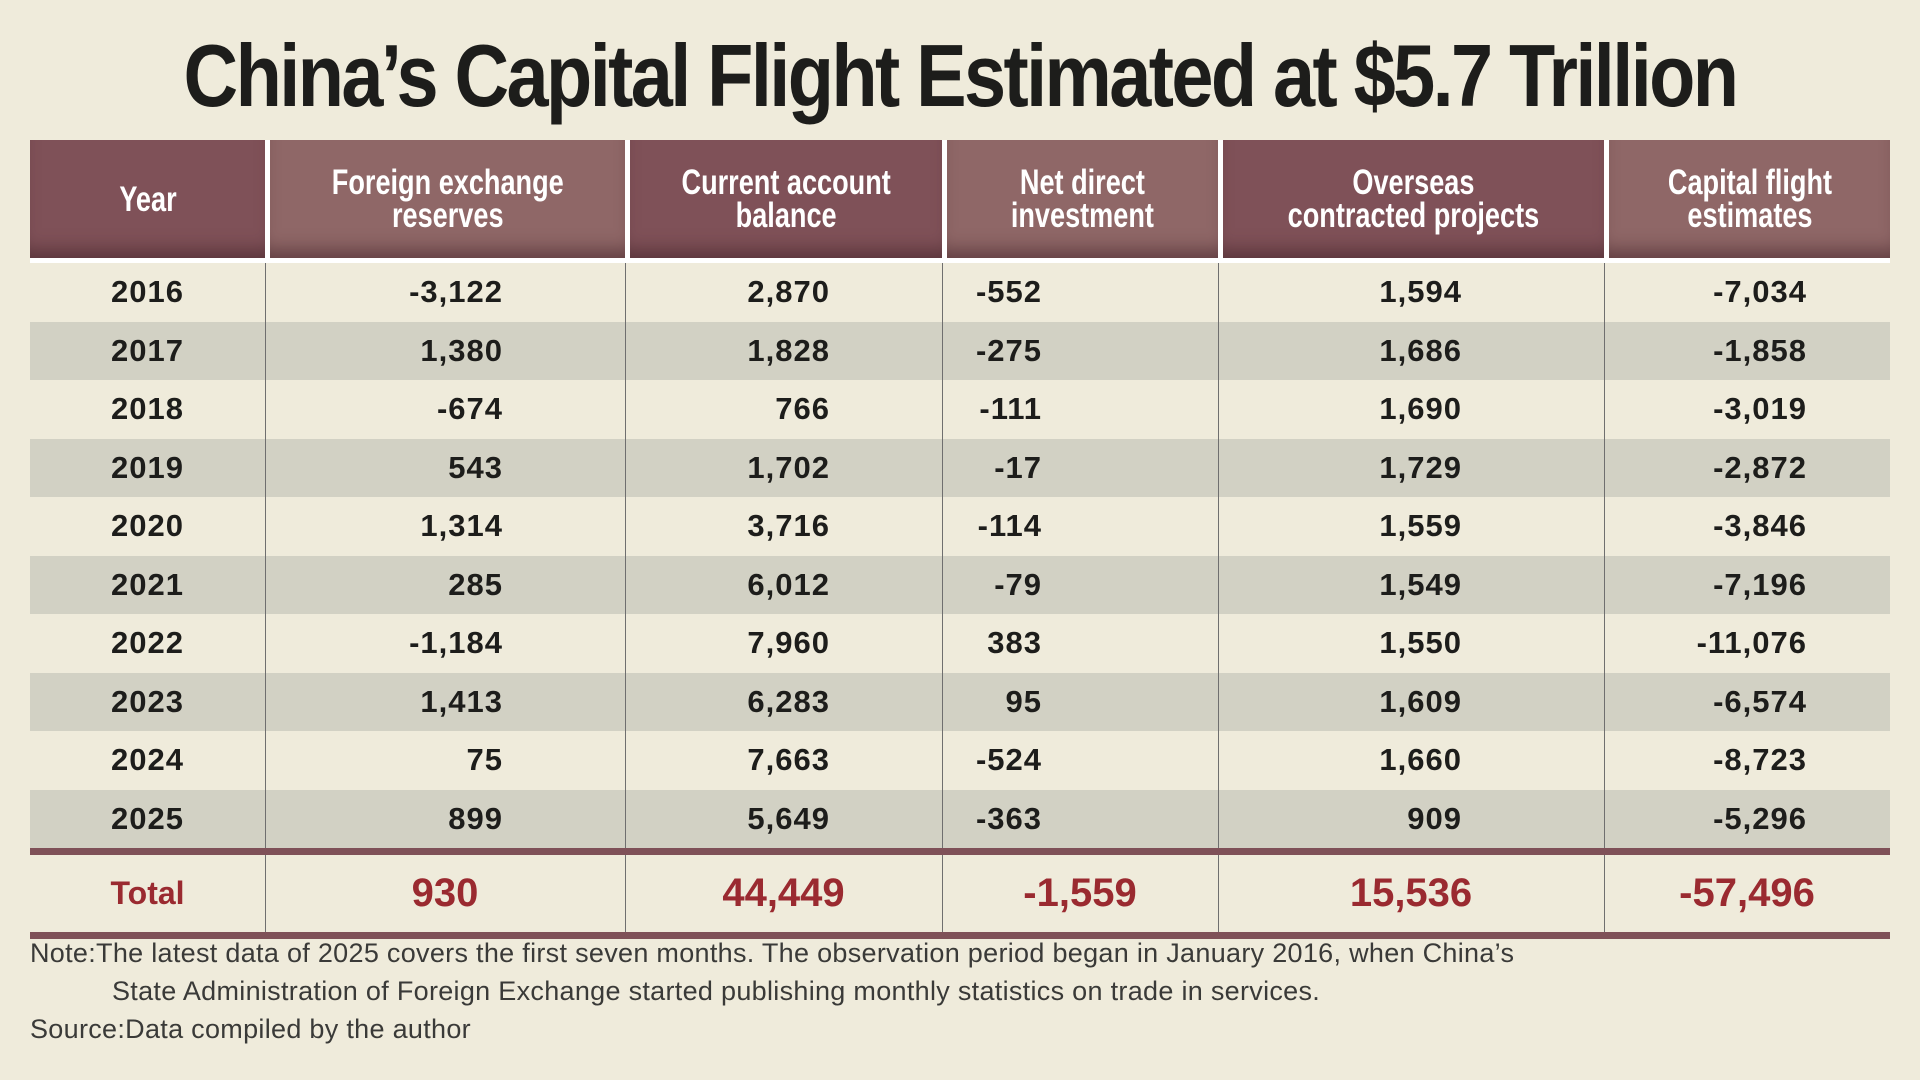  What do you see at coordinates (1420, 408) in the screenshot?
I see `cell-overseas-contracted-projects: 1,690` at bounding box center [1420, 408].